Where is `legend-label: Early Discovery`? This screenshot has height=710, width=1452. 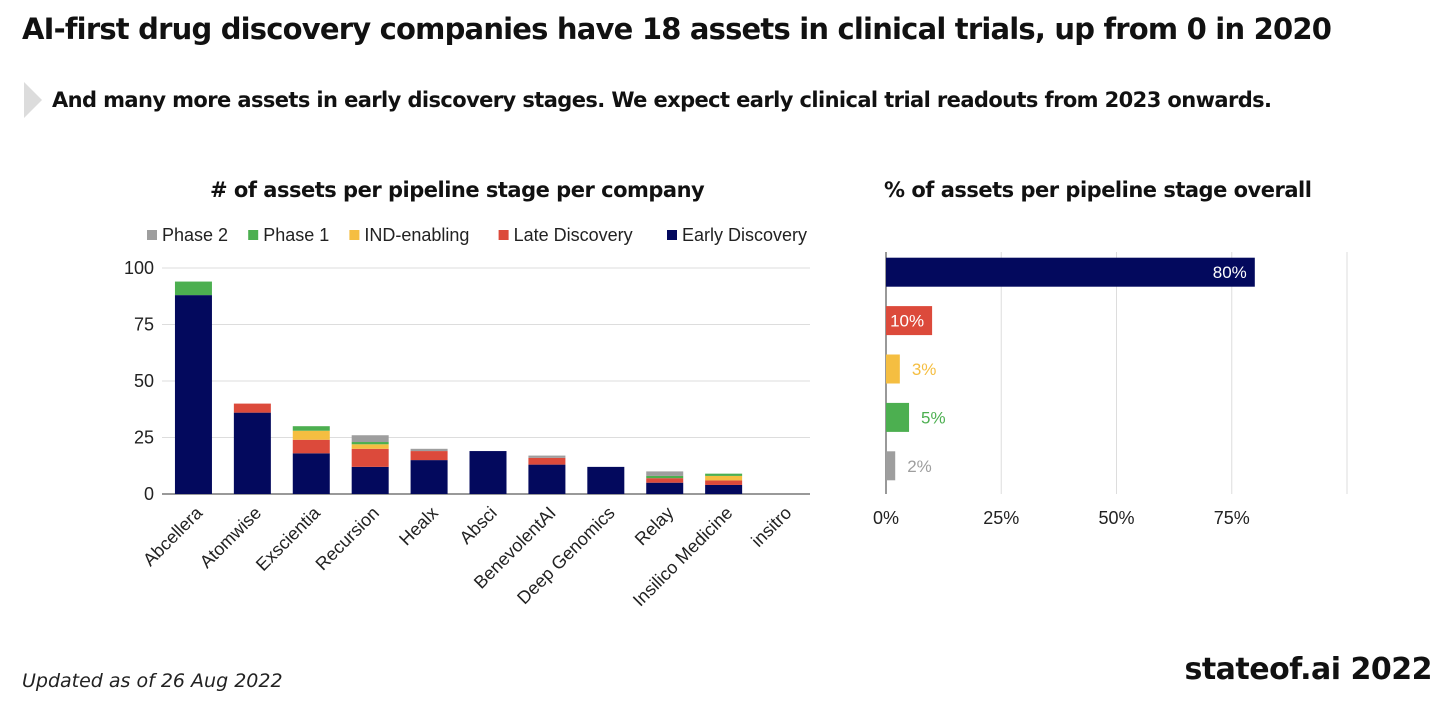
legend-label: Early Discovery is located at coordinates (744, 235).